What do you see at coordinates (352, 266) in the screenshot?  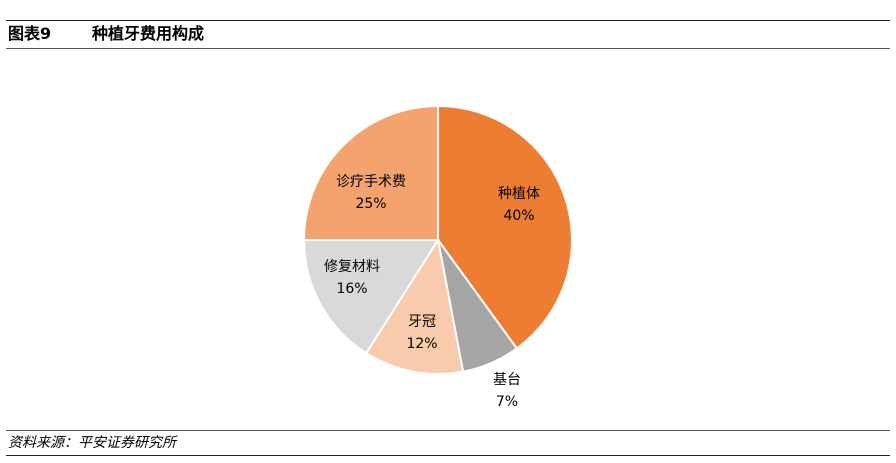 I see `slice-name-label: 修复材料` at bounding box center [352, 266].